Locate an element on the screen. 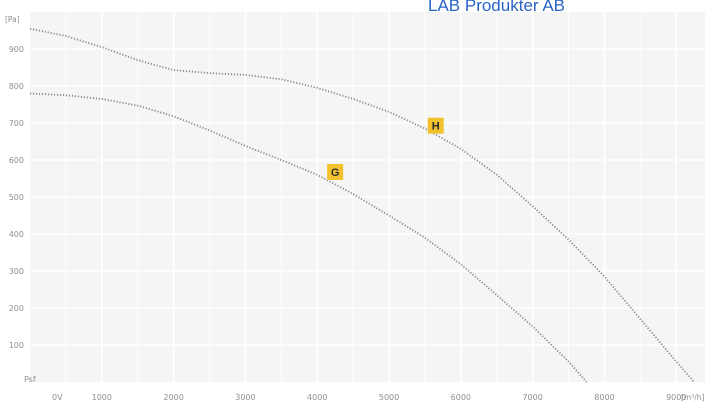 The image size is (727, 414). y-tick-label: 600 is located at coordinates (16, 160).